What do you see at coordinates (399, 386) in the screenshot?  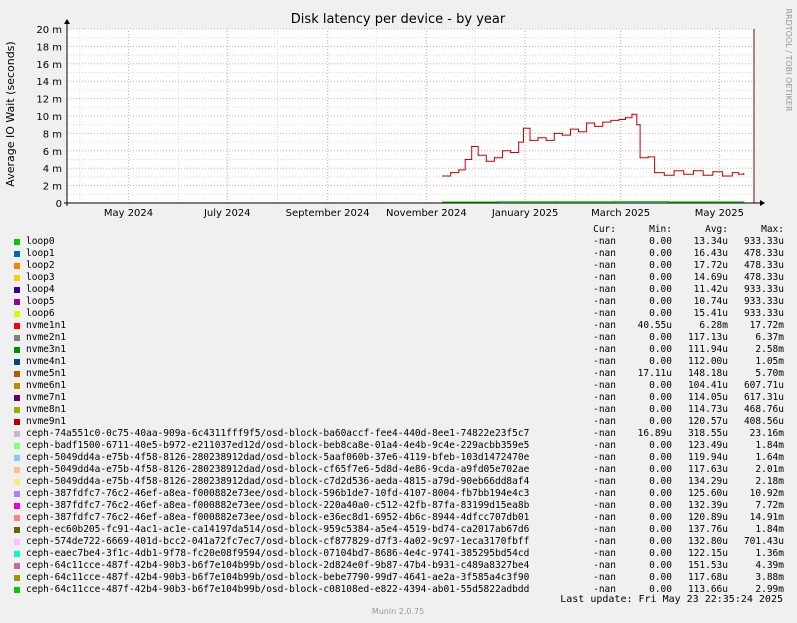 I see `legend-row: nvme6n1 -nan 0.00 104.41u 607.71u` at bounding box center [399, 386].